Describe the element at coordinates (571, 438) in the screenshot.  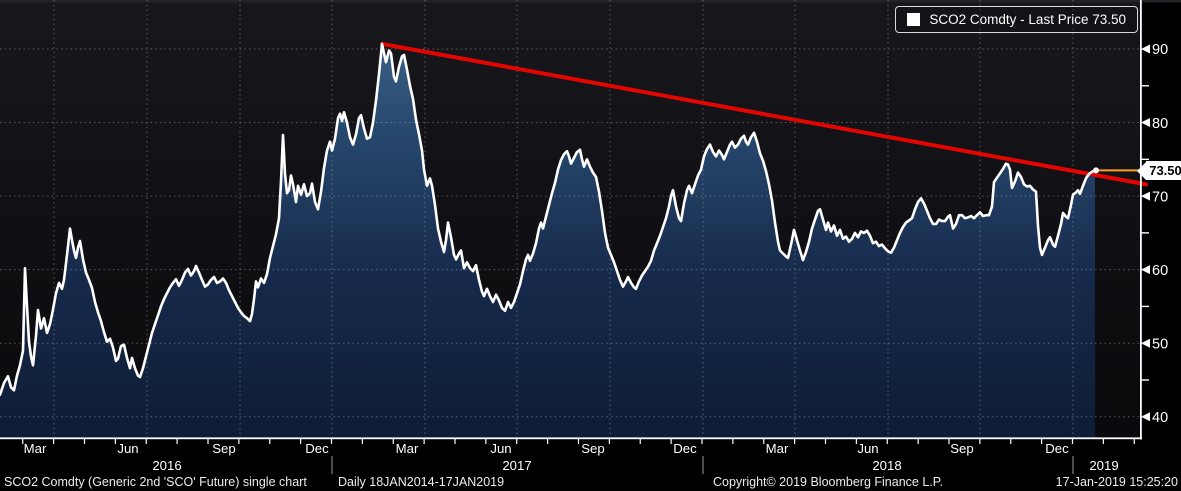
I see `x-axis-line` at that location.